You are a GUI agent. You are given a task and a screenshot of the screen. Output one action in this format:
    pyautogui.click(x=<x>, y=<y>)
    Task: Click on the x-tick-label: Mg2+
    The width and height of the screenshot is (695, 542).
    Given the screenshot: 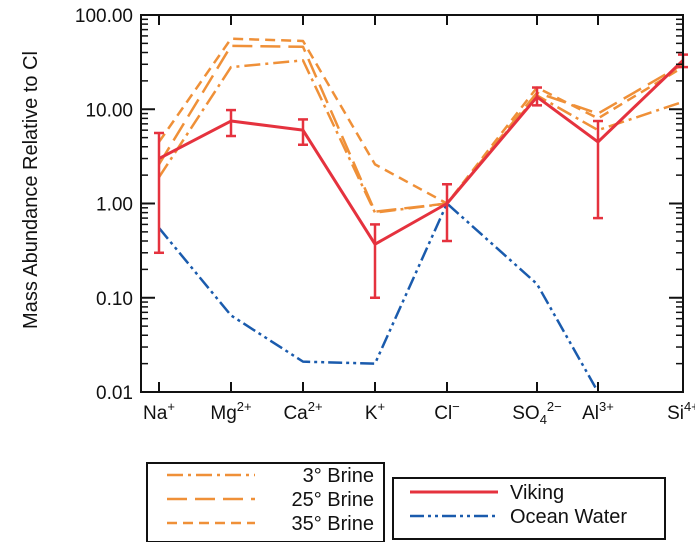 What is the action you would take?
    pyautogui.click(x=230, y=411)
    